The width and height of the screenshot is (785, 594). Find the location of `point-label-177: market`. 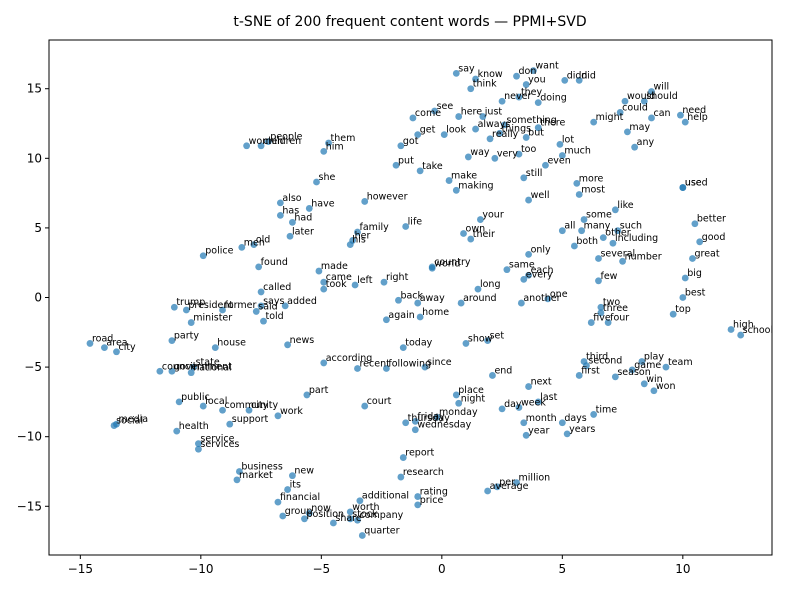

point-label-177: market is located at coordinates (256, 475).